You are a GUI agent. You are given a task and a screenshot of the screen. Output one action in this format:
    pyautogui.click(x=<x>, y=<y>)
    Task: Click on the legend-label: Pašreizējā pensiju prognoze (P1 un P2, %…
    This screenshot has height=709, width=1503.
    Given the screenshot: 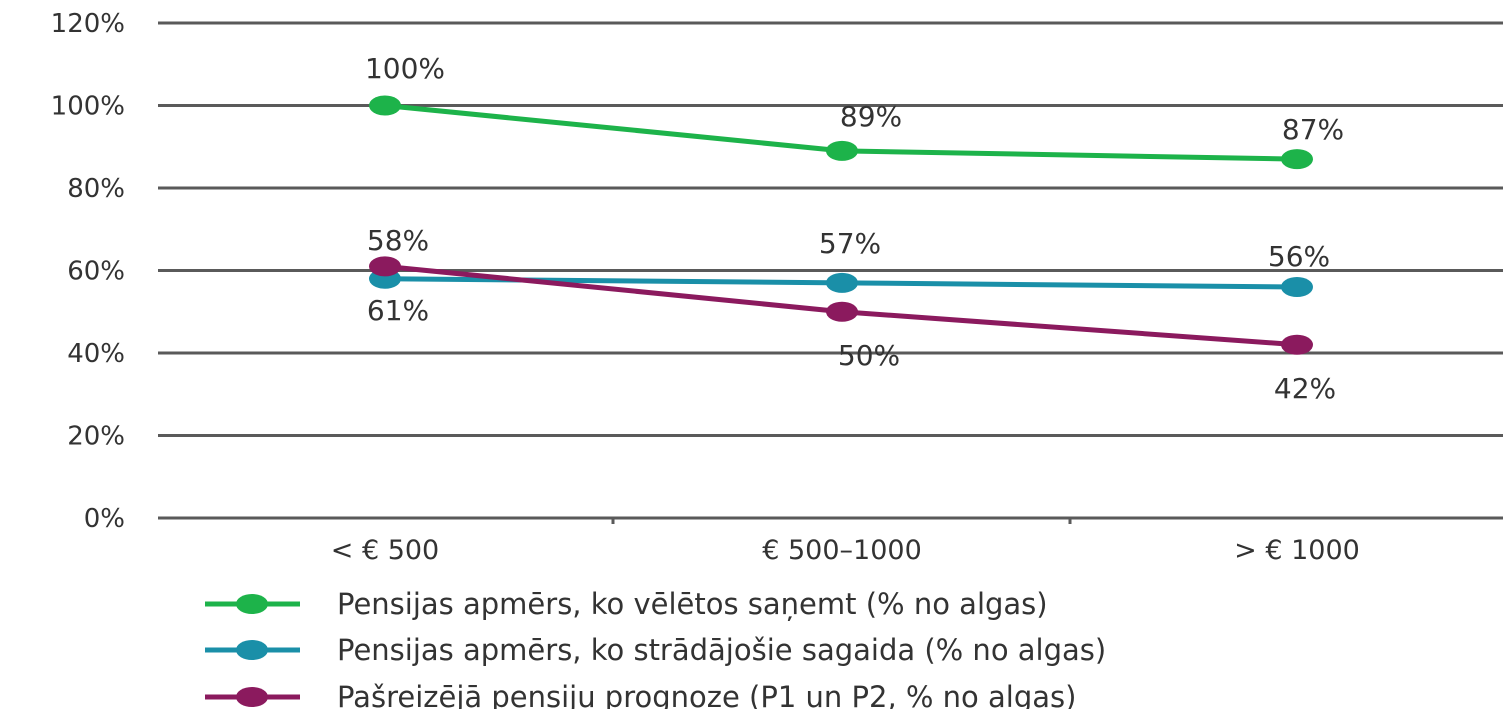 What is the action you would take?
    pyautogui.click(x=706, y=694)
    